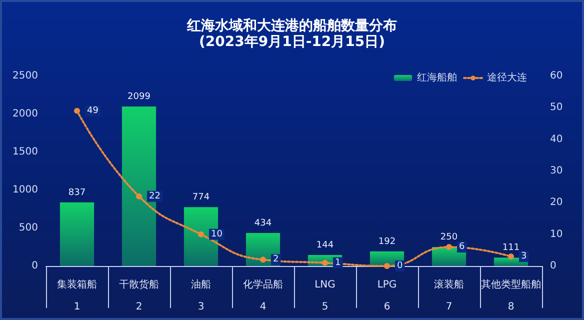 The width and height of the screenshot is (584, 320). Describe the element at coordinates (556, 76) in the screenshot. I see `y2-tick-label: 60` at that location.